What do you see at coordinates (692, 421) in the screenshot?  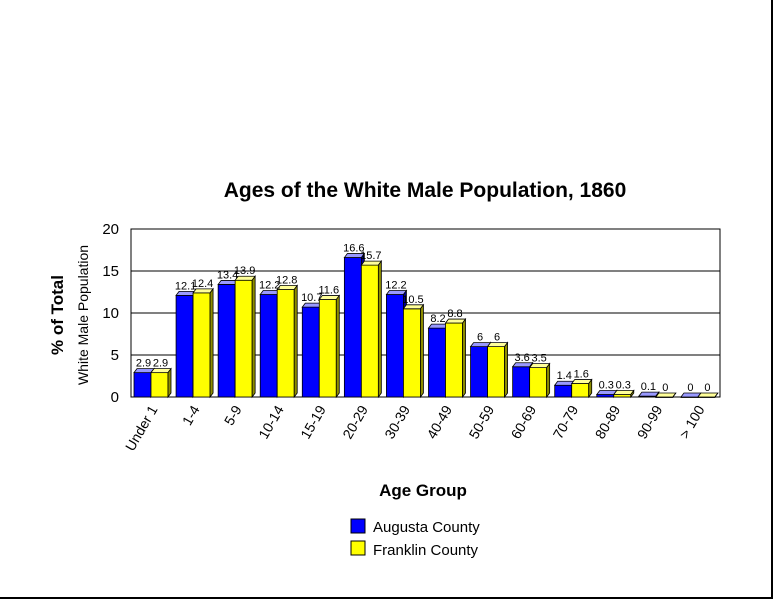 I see `x-tick-label: > 100` at bounding box center [692, 421].